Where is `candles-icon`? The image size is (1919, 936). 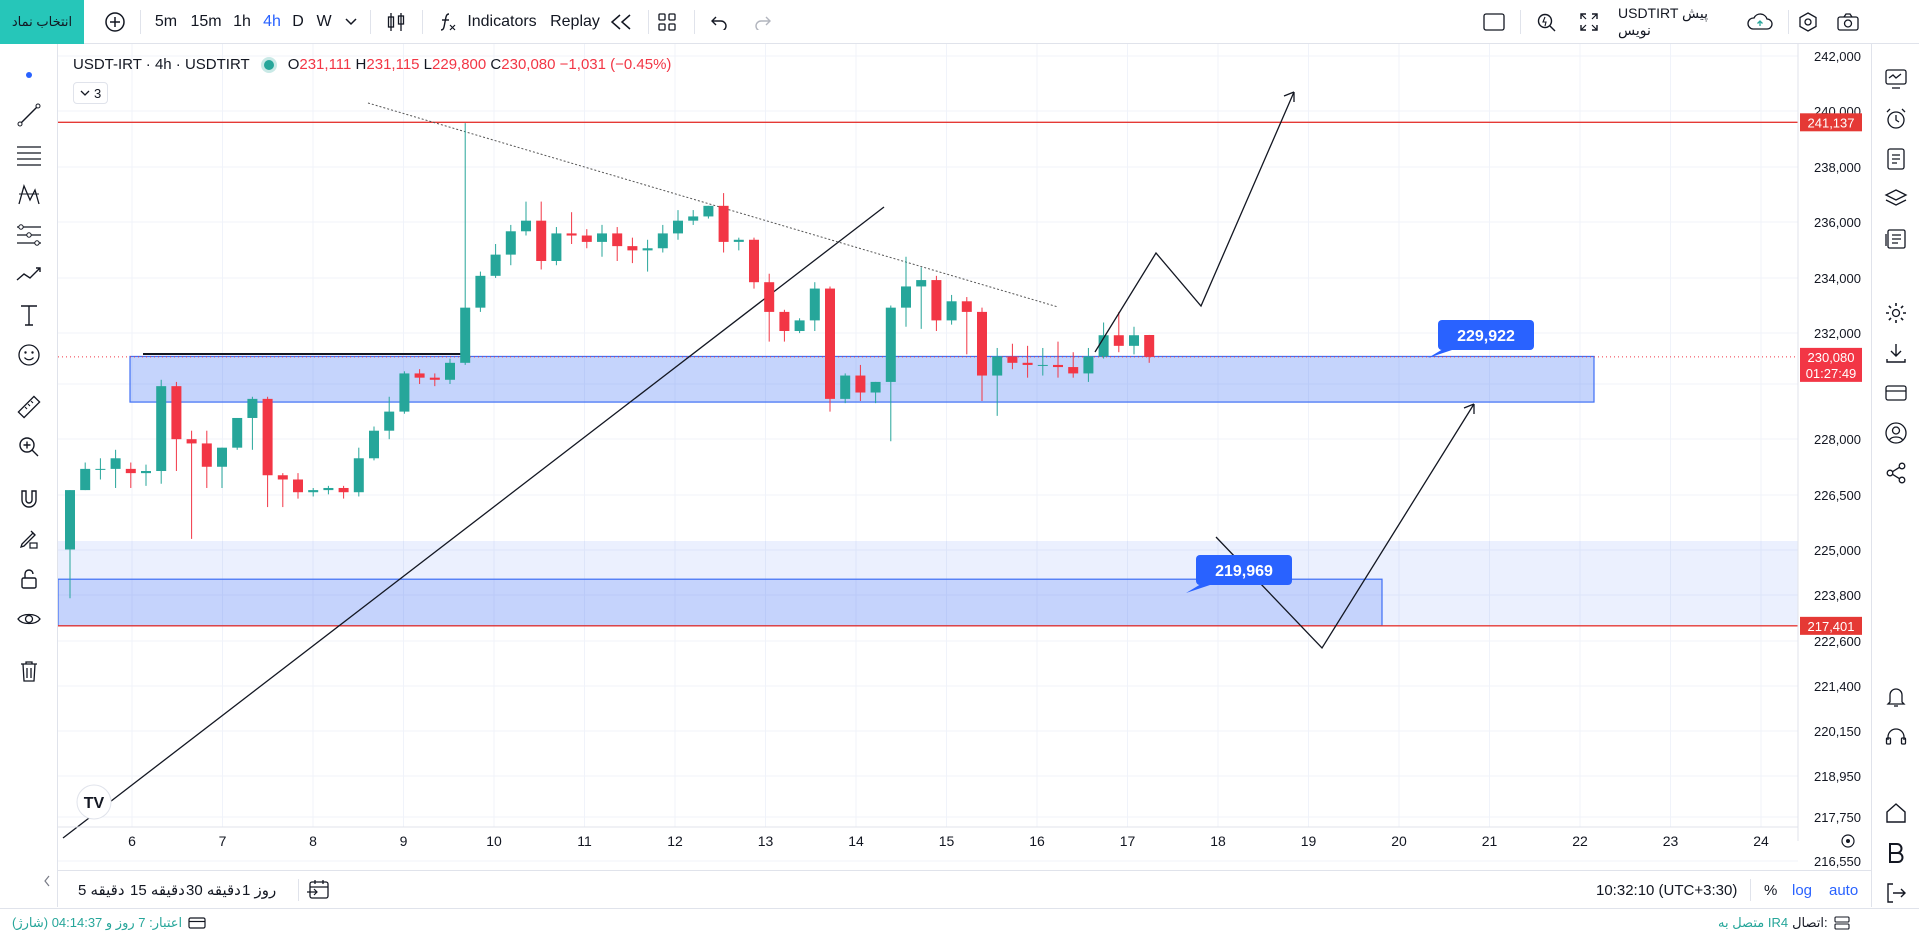 candles-icon is located at coordinates (396, 22).